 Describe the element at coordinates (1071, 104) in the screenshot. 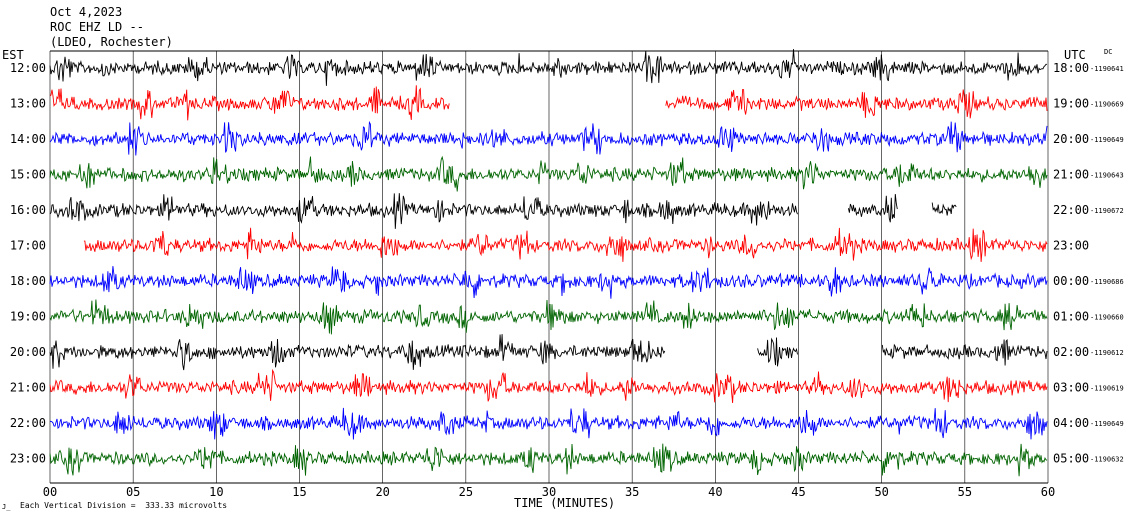

I see `utc-label-19:00: 19:00` at that location.